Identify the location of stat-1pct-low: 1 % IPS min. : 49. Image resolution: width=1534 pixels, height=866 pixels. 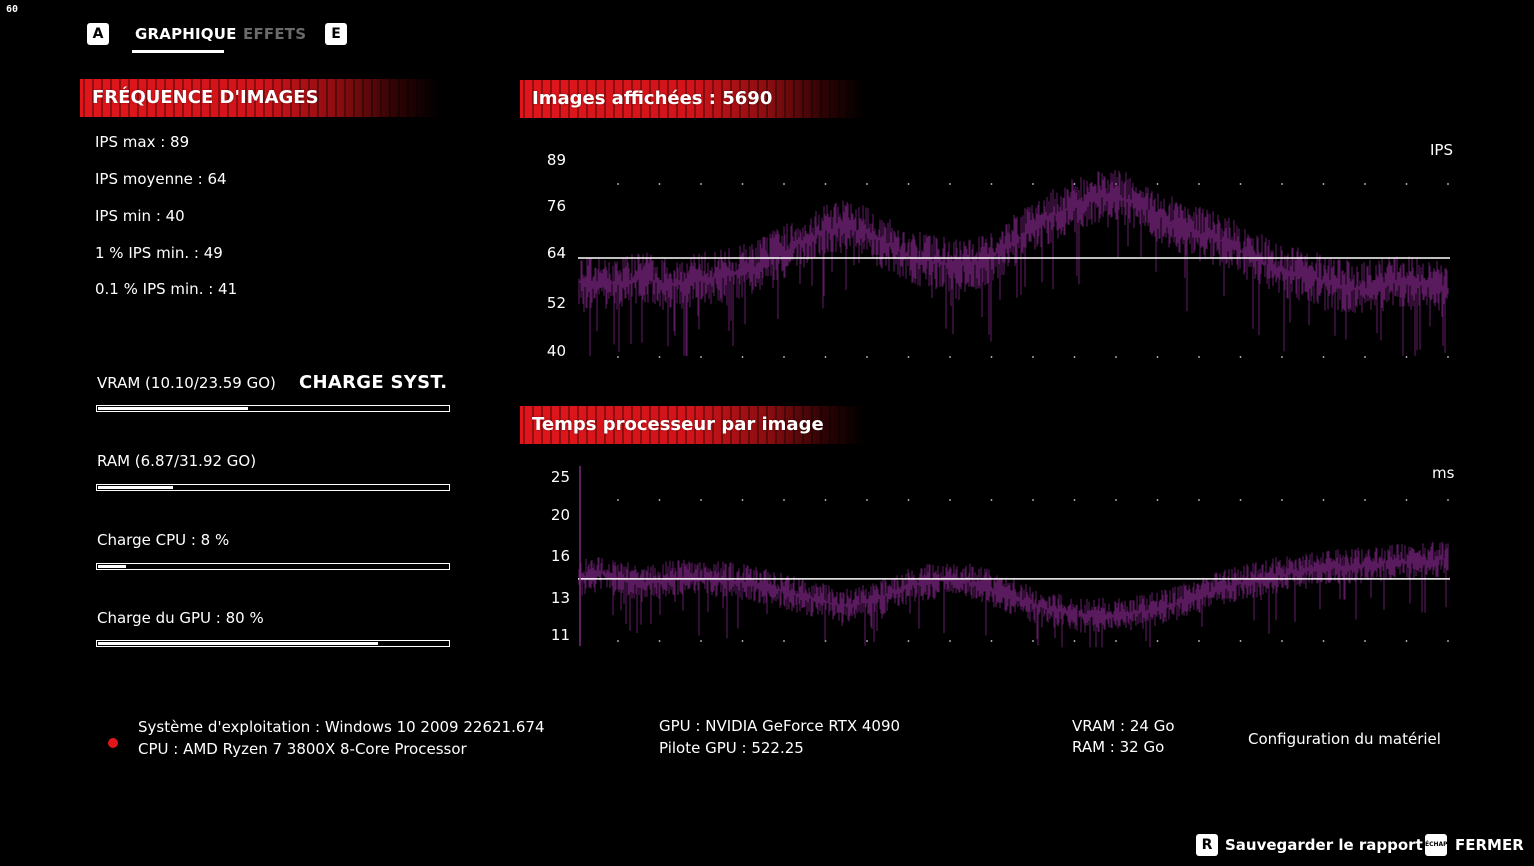
(159, 253).